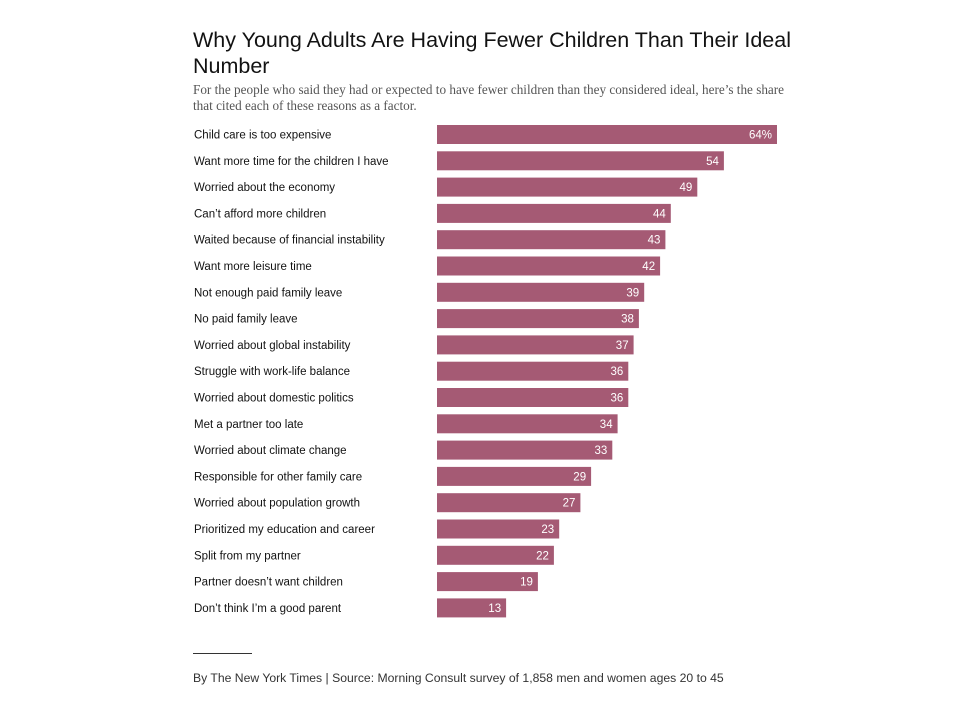 The width and height of the screenshot is (960, 720). I want to click on category-label: Worried about domestic politics, so click(274, 399).